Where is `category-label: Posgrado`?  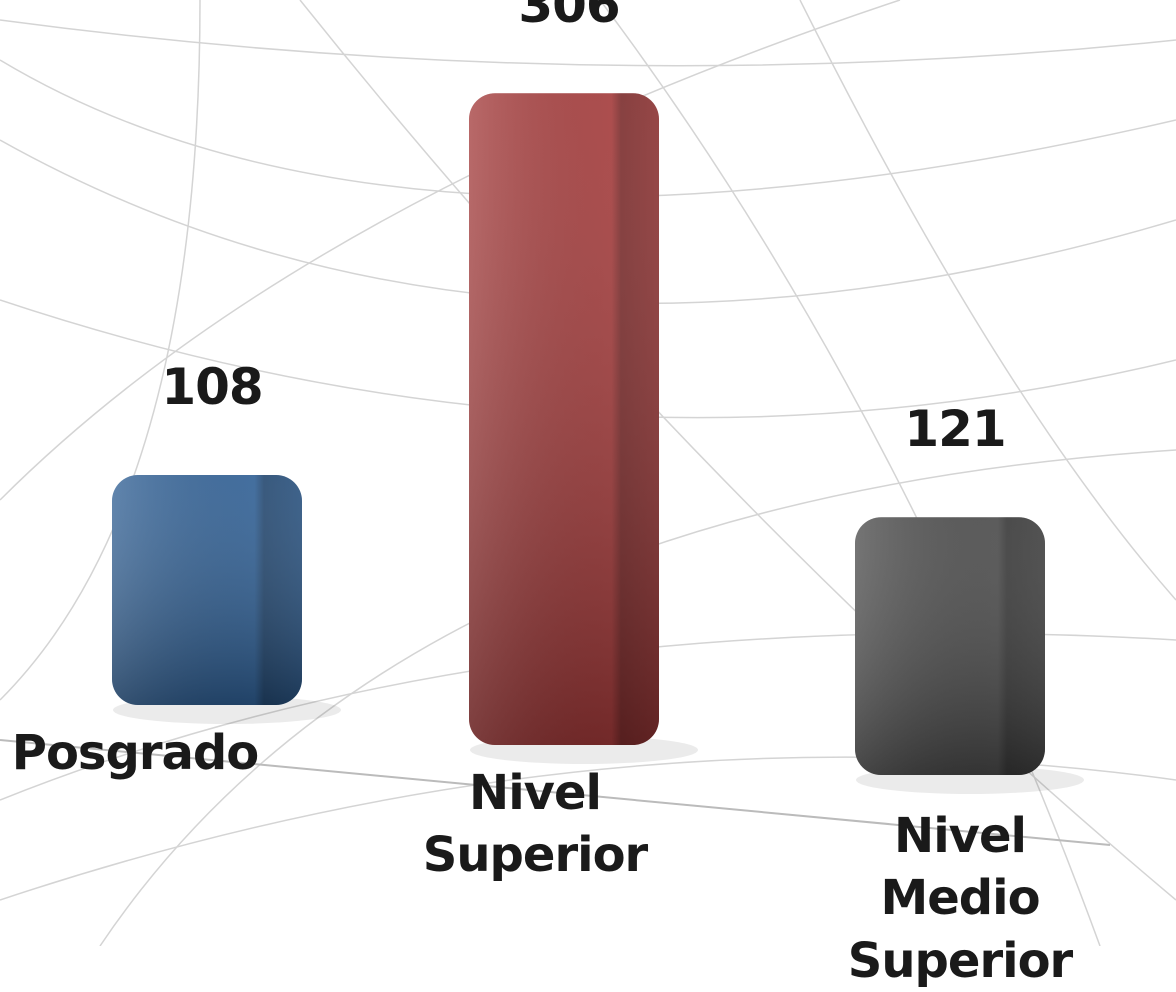
category-label: Posgrado is located at coordinates (135, 753).